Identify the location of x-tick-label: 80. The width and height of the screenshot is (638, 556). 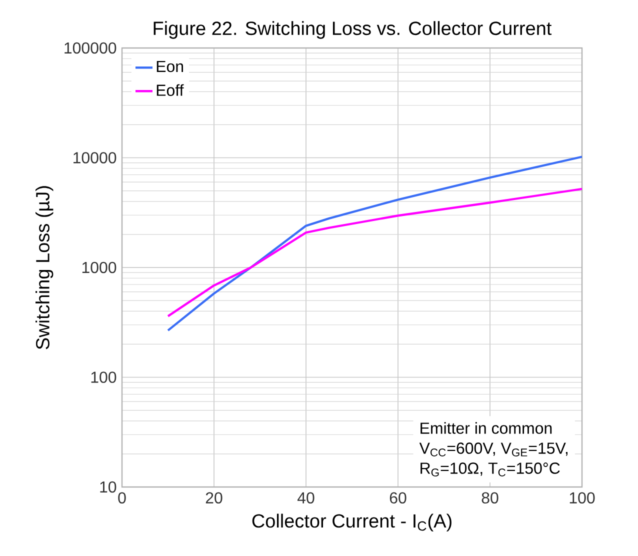
(490, 498).